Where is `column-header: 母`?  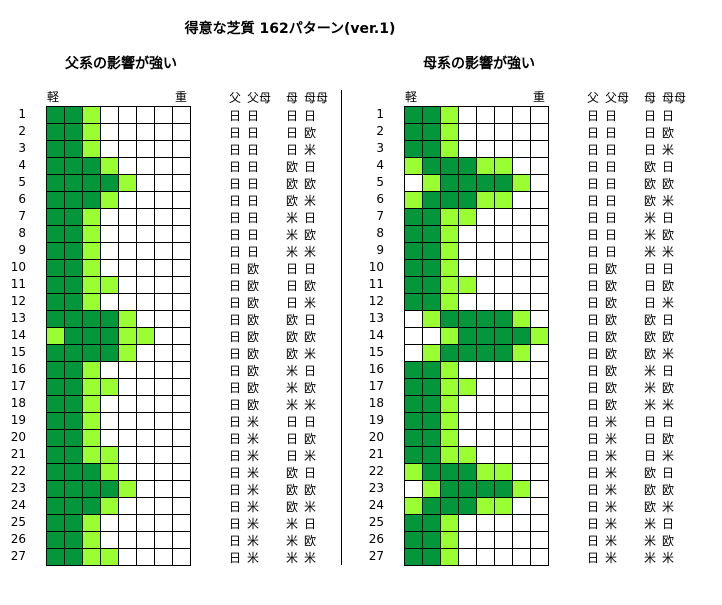
column-header: 母 is located at coordinates (650, 98).